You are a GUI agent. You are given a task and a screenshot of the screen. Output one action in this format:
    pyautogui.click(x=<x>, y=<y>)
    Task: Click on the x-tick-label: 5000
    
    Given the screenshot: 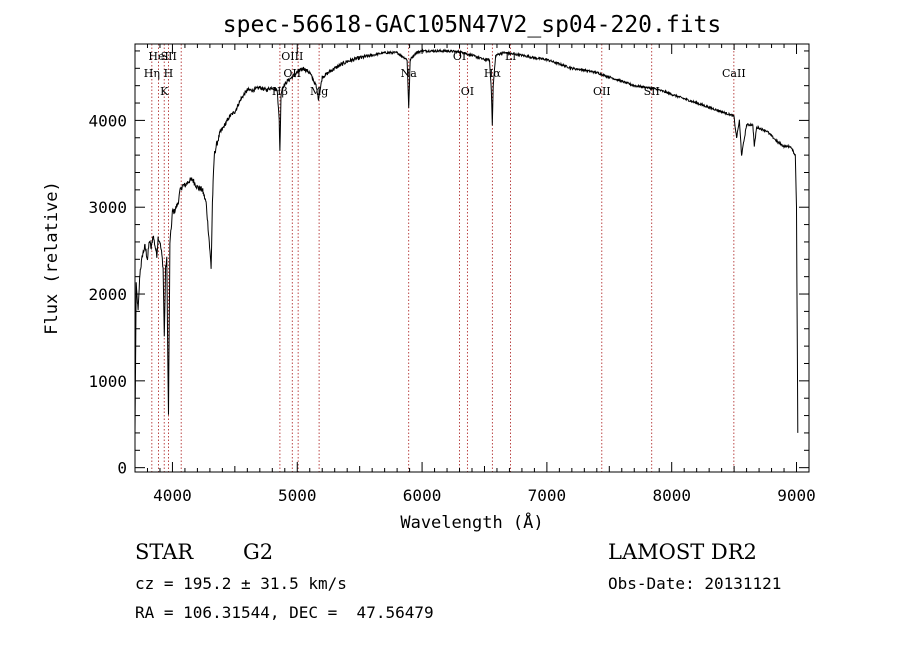 What is the action you would take?
    pyautogui.click(x=297, y=495)
    